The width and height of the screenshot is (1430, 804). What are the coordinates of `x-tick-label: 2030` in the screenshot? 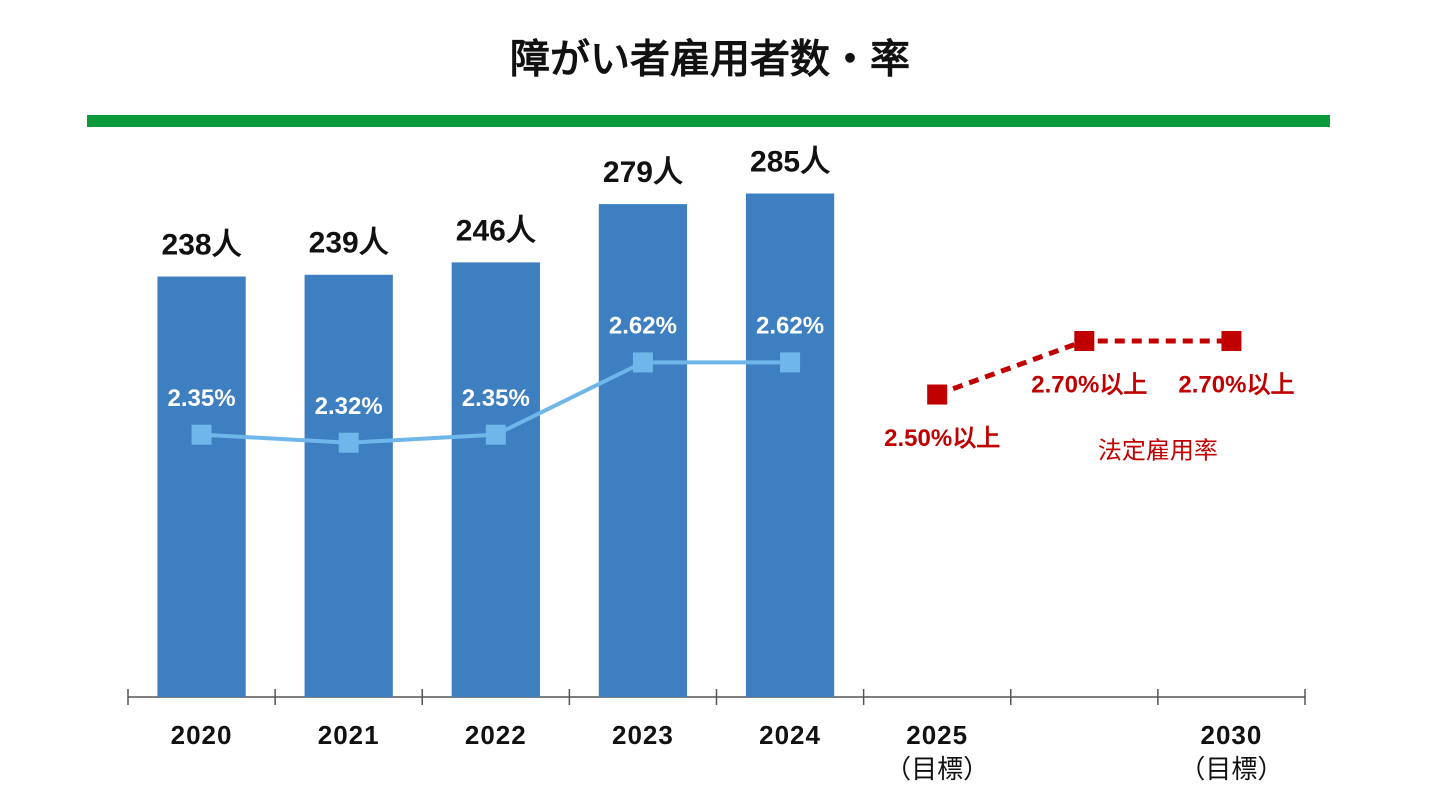 It's located at (1232, 735).